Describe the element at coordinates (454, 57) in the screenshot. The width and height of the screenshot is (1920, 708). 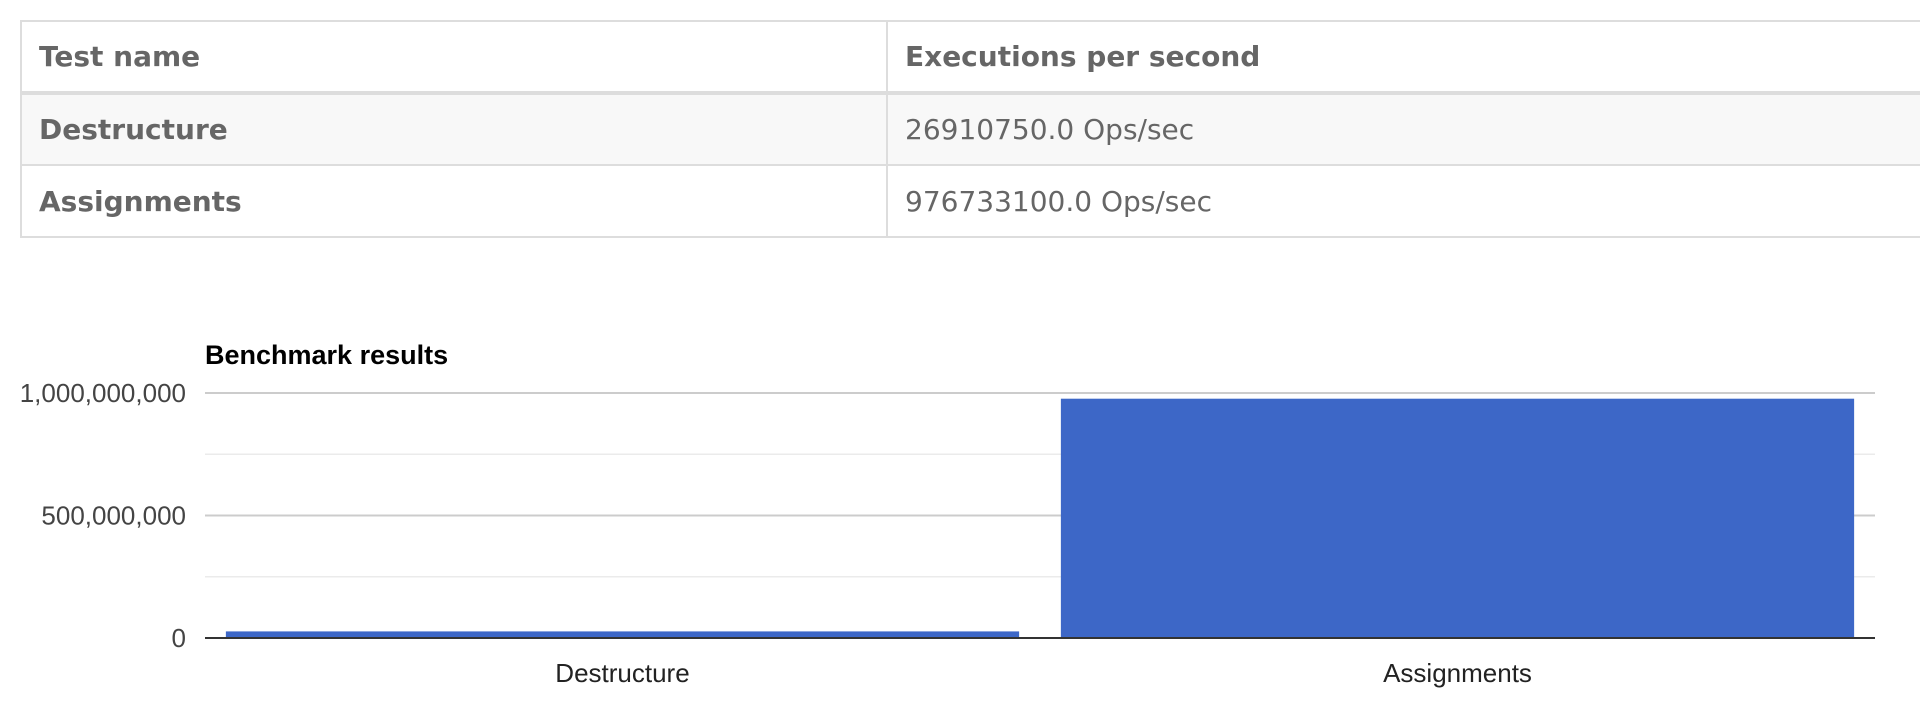
I see `column-header-test-name: Test name` at that location.